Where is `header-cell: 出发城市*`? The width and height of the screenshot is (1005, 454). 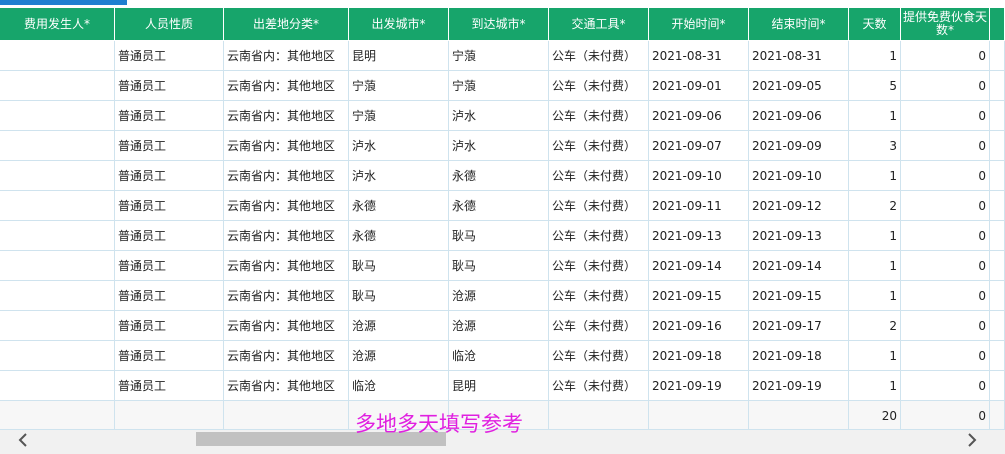
header-cell: 出发城市* is located at coordinates (399, 24).